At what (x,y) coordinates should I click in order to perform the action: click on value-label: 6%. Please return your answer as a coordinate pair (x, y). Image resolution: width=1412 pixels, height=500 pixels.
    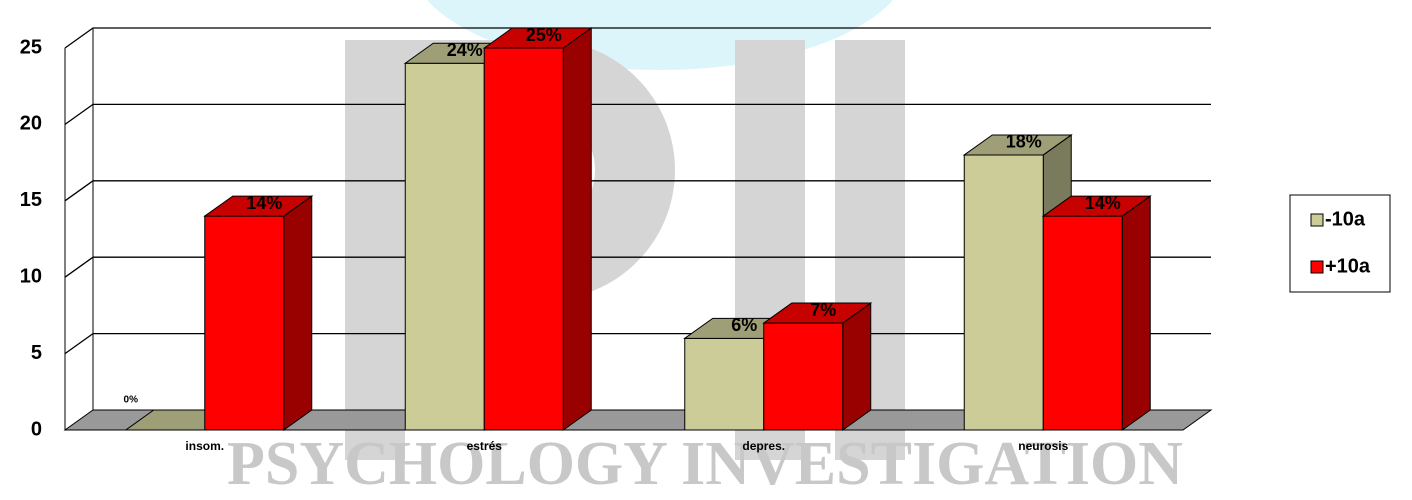
    Looking at the image, I should click on (744, 325).